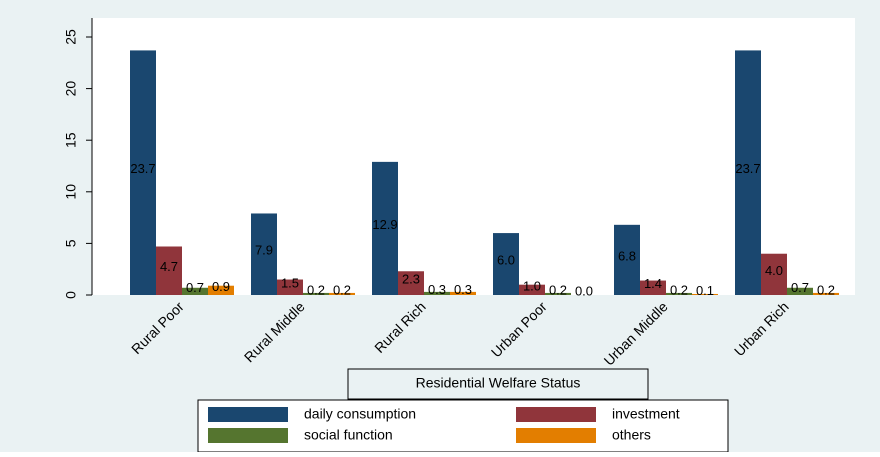 This screenshot has height=457, width=880. I want to click on x-axis-title: Residential Welfare Status, so click(498, 383).